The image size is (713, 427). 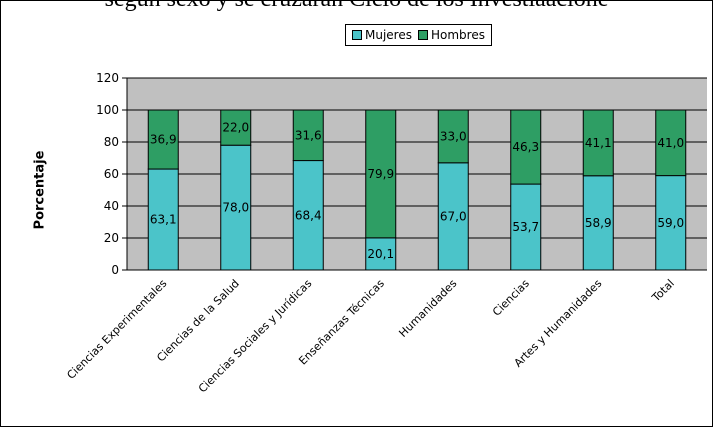 I want to click on data-label-hombres: 31,6, so click(x=308, y=135).